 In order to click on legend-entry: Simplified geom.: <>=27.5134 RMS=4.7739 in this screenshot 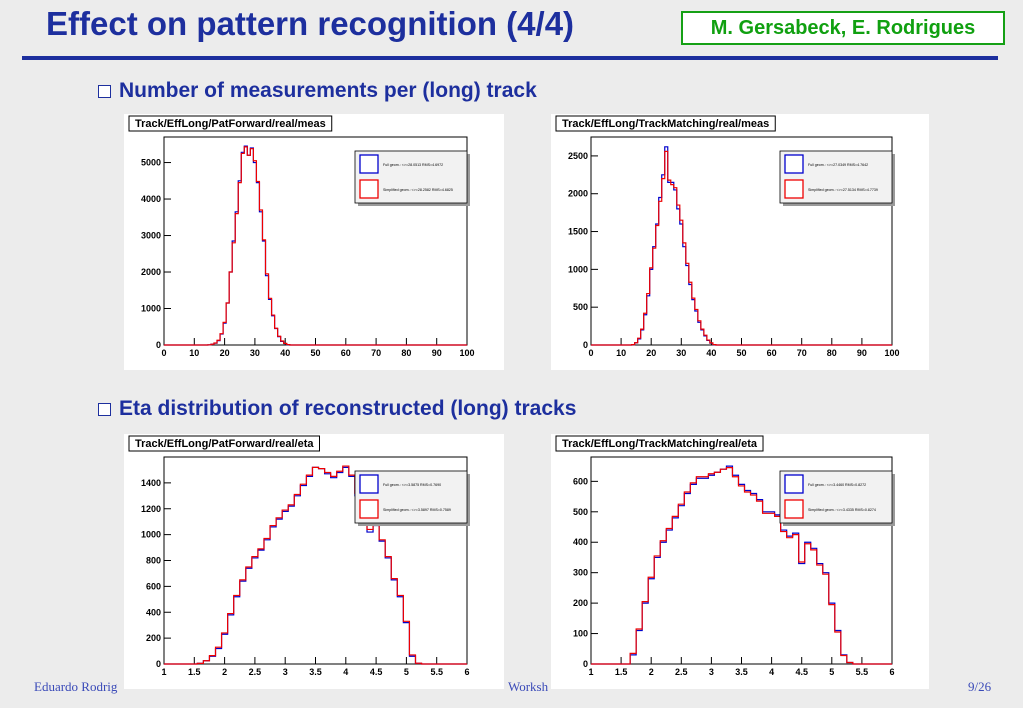, I will do `click(843, 190)`.